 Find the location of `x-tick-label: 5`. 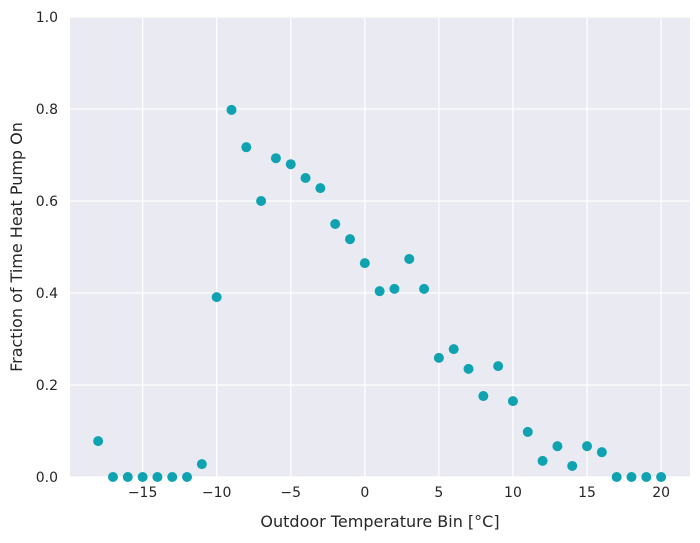

x-tick-label: 5 is located at coordinates (438, 493).